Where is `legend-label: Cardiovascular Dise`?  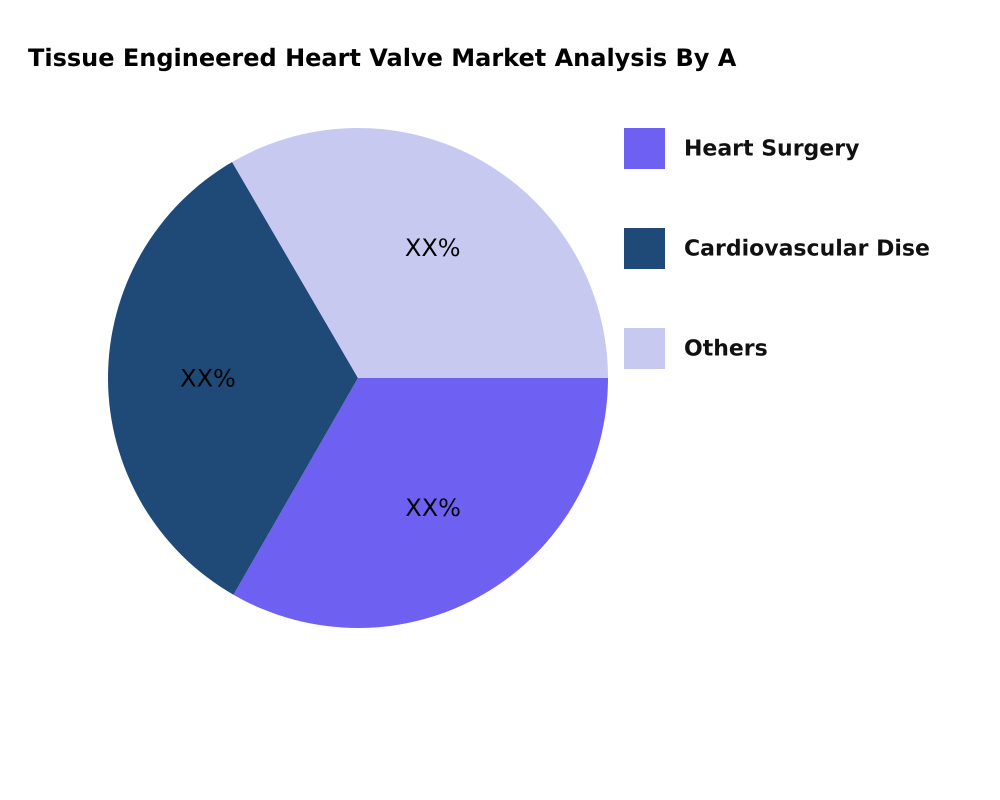
legend-label: Cardiovascular Dise is located at coordinates (807, 249).